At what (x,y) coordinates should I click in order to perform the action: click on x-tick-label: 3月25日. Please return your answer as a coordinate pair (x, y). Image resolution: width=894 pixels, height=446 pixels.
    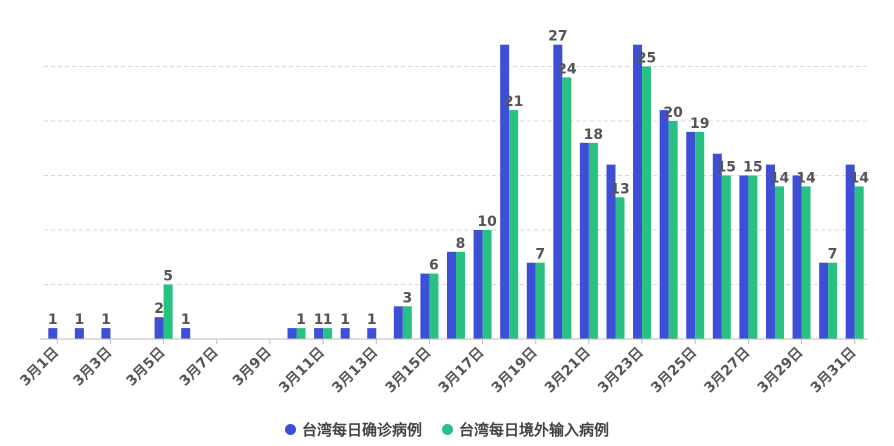
    Looking at the image, I should click on (674, 371).